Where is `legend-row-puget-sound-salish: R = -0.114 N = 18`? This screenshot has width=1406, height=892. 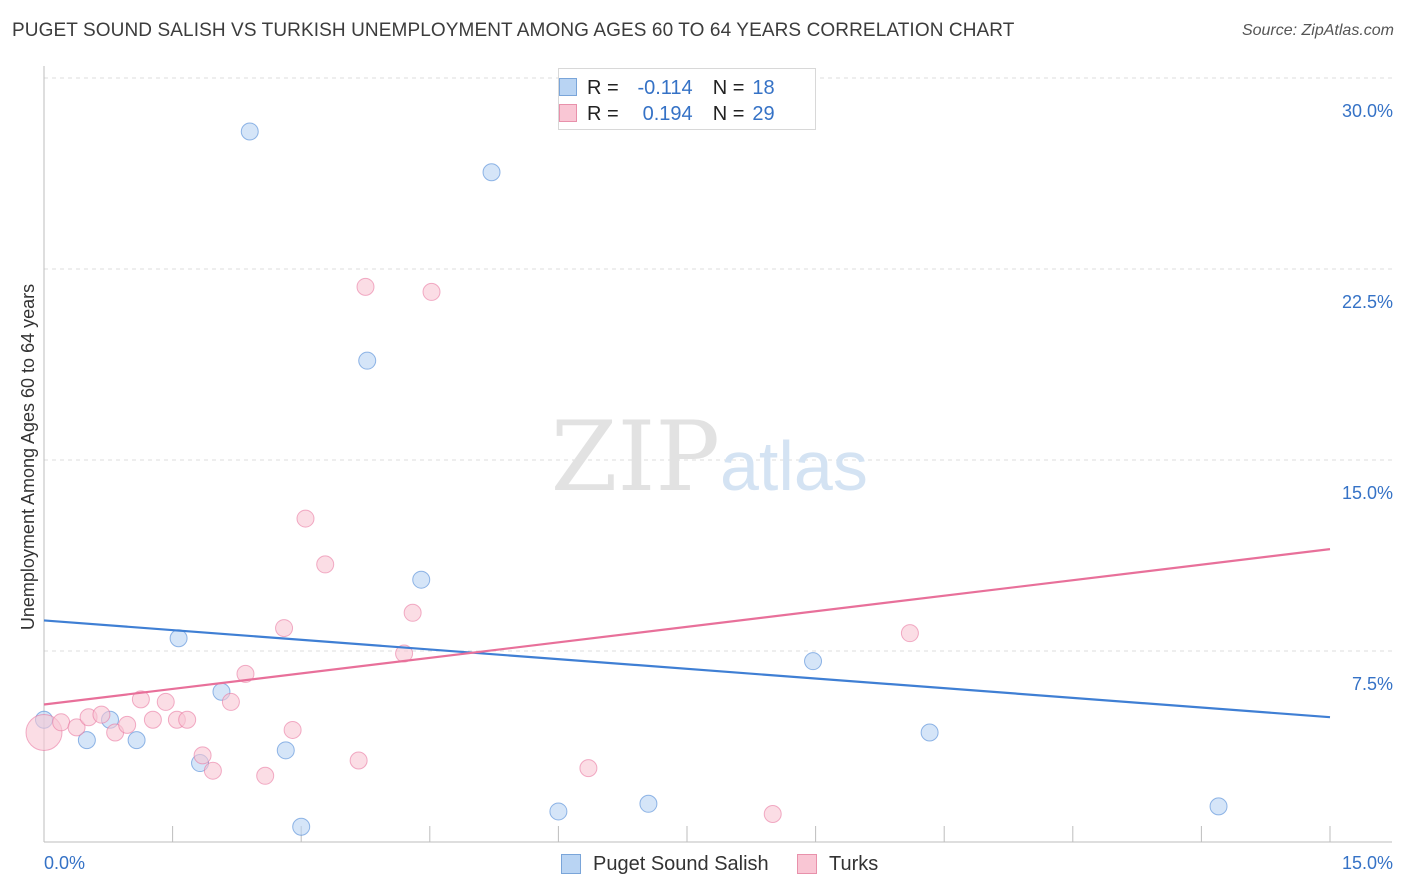 legend-row-puget-sound-salish: R = -0.114 N = 18 is located at coordinates (667, 88).